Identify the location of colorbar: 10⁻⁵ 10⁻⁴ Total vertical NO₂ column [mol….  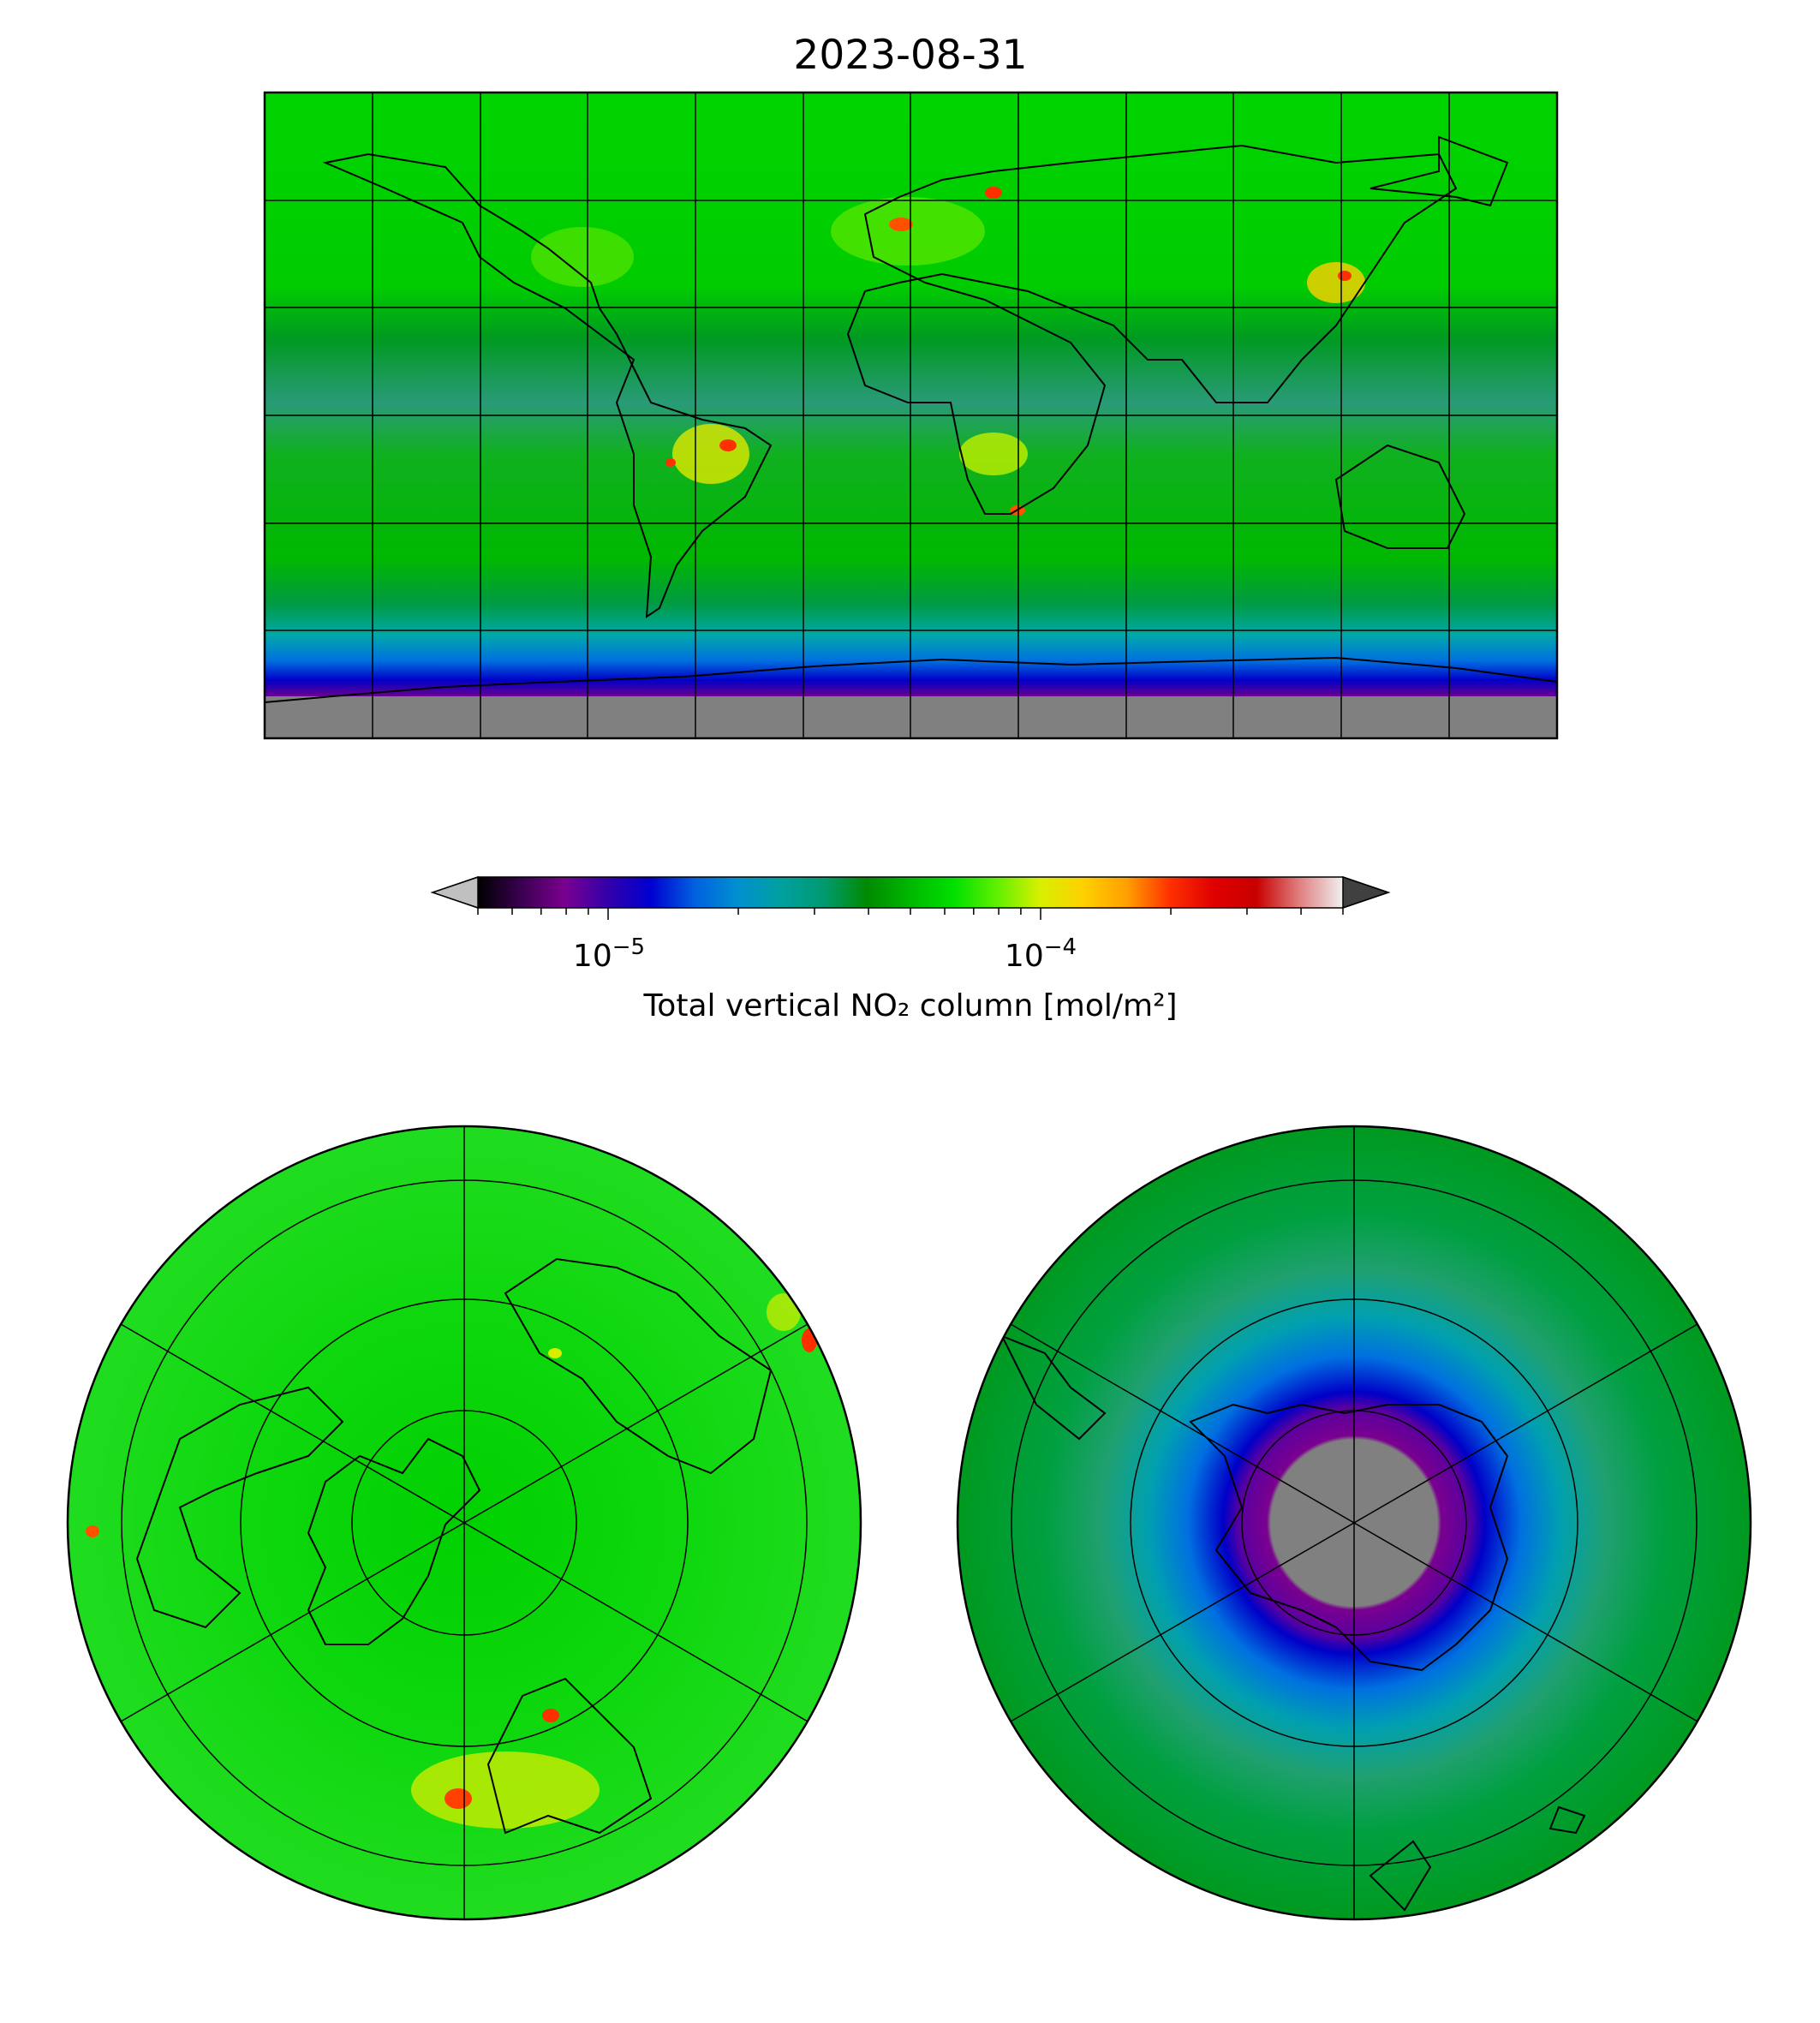
(911, 949).